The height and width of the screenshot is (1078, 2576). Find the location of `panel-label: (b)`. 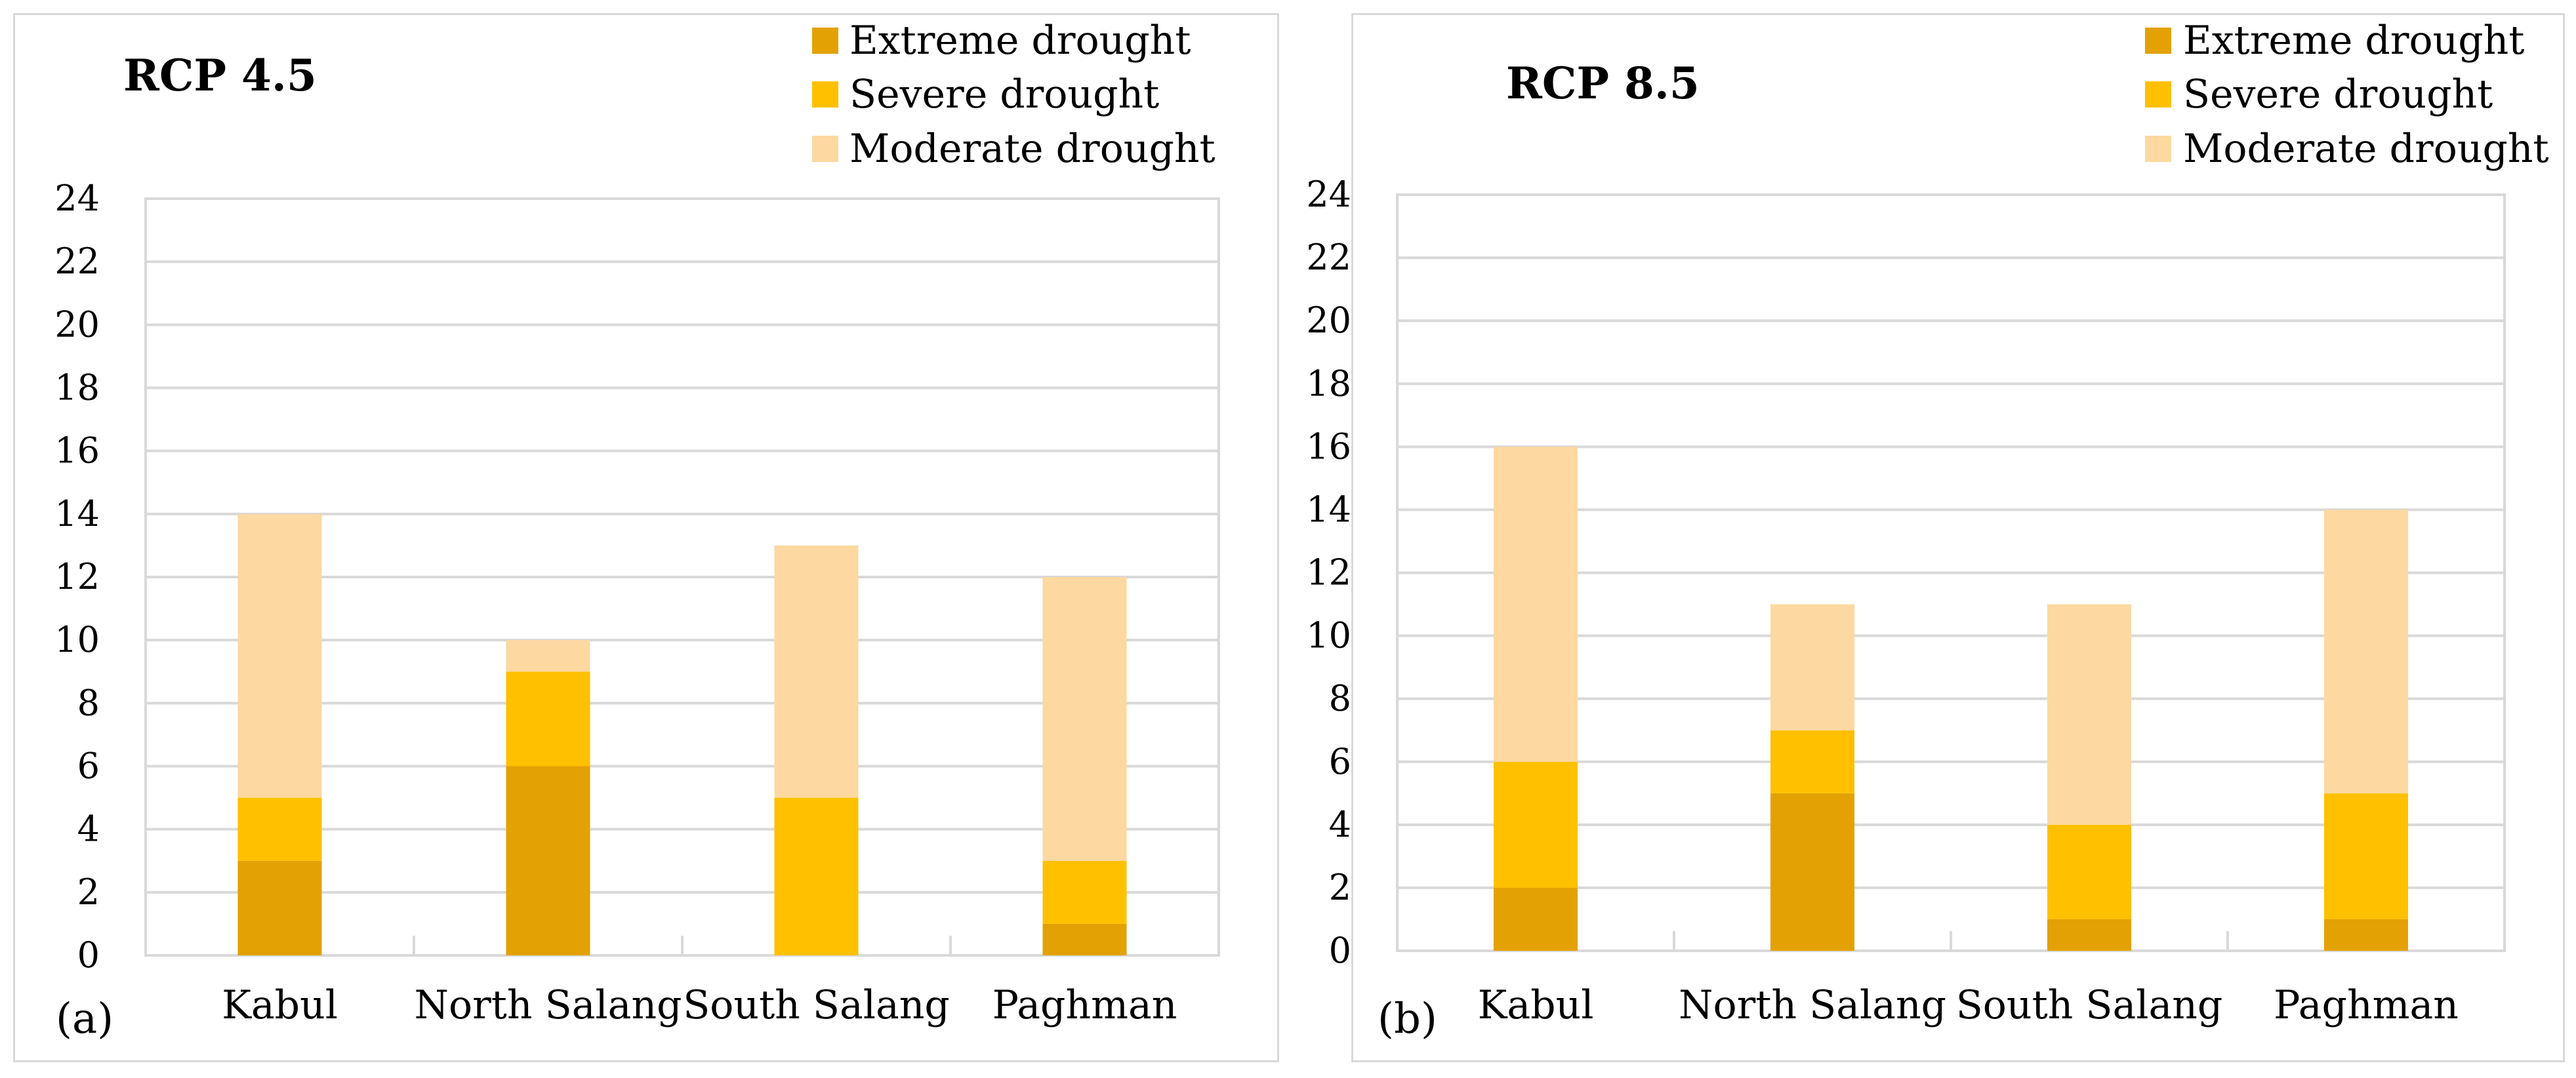

panel-label: (b) is located at coordinates (1407, 1019).